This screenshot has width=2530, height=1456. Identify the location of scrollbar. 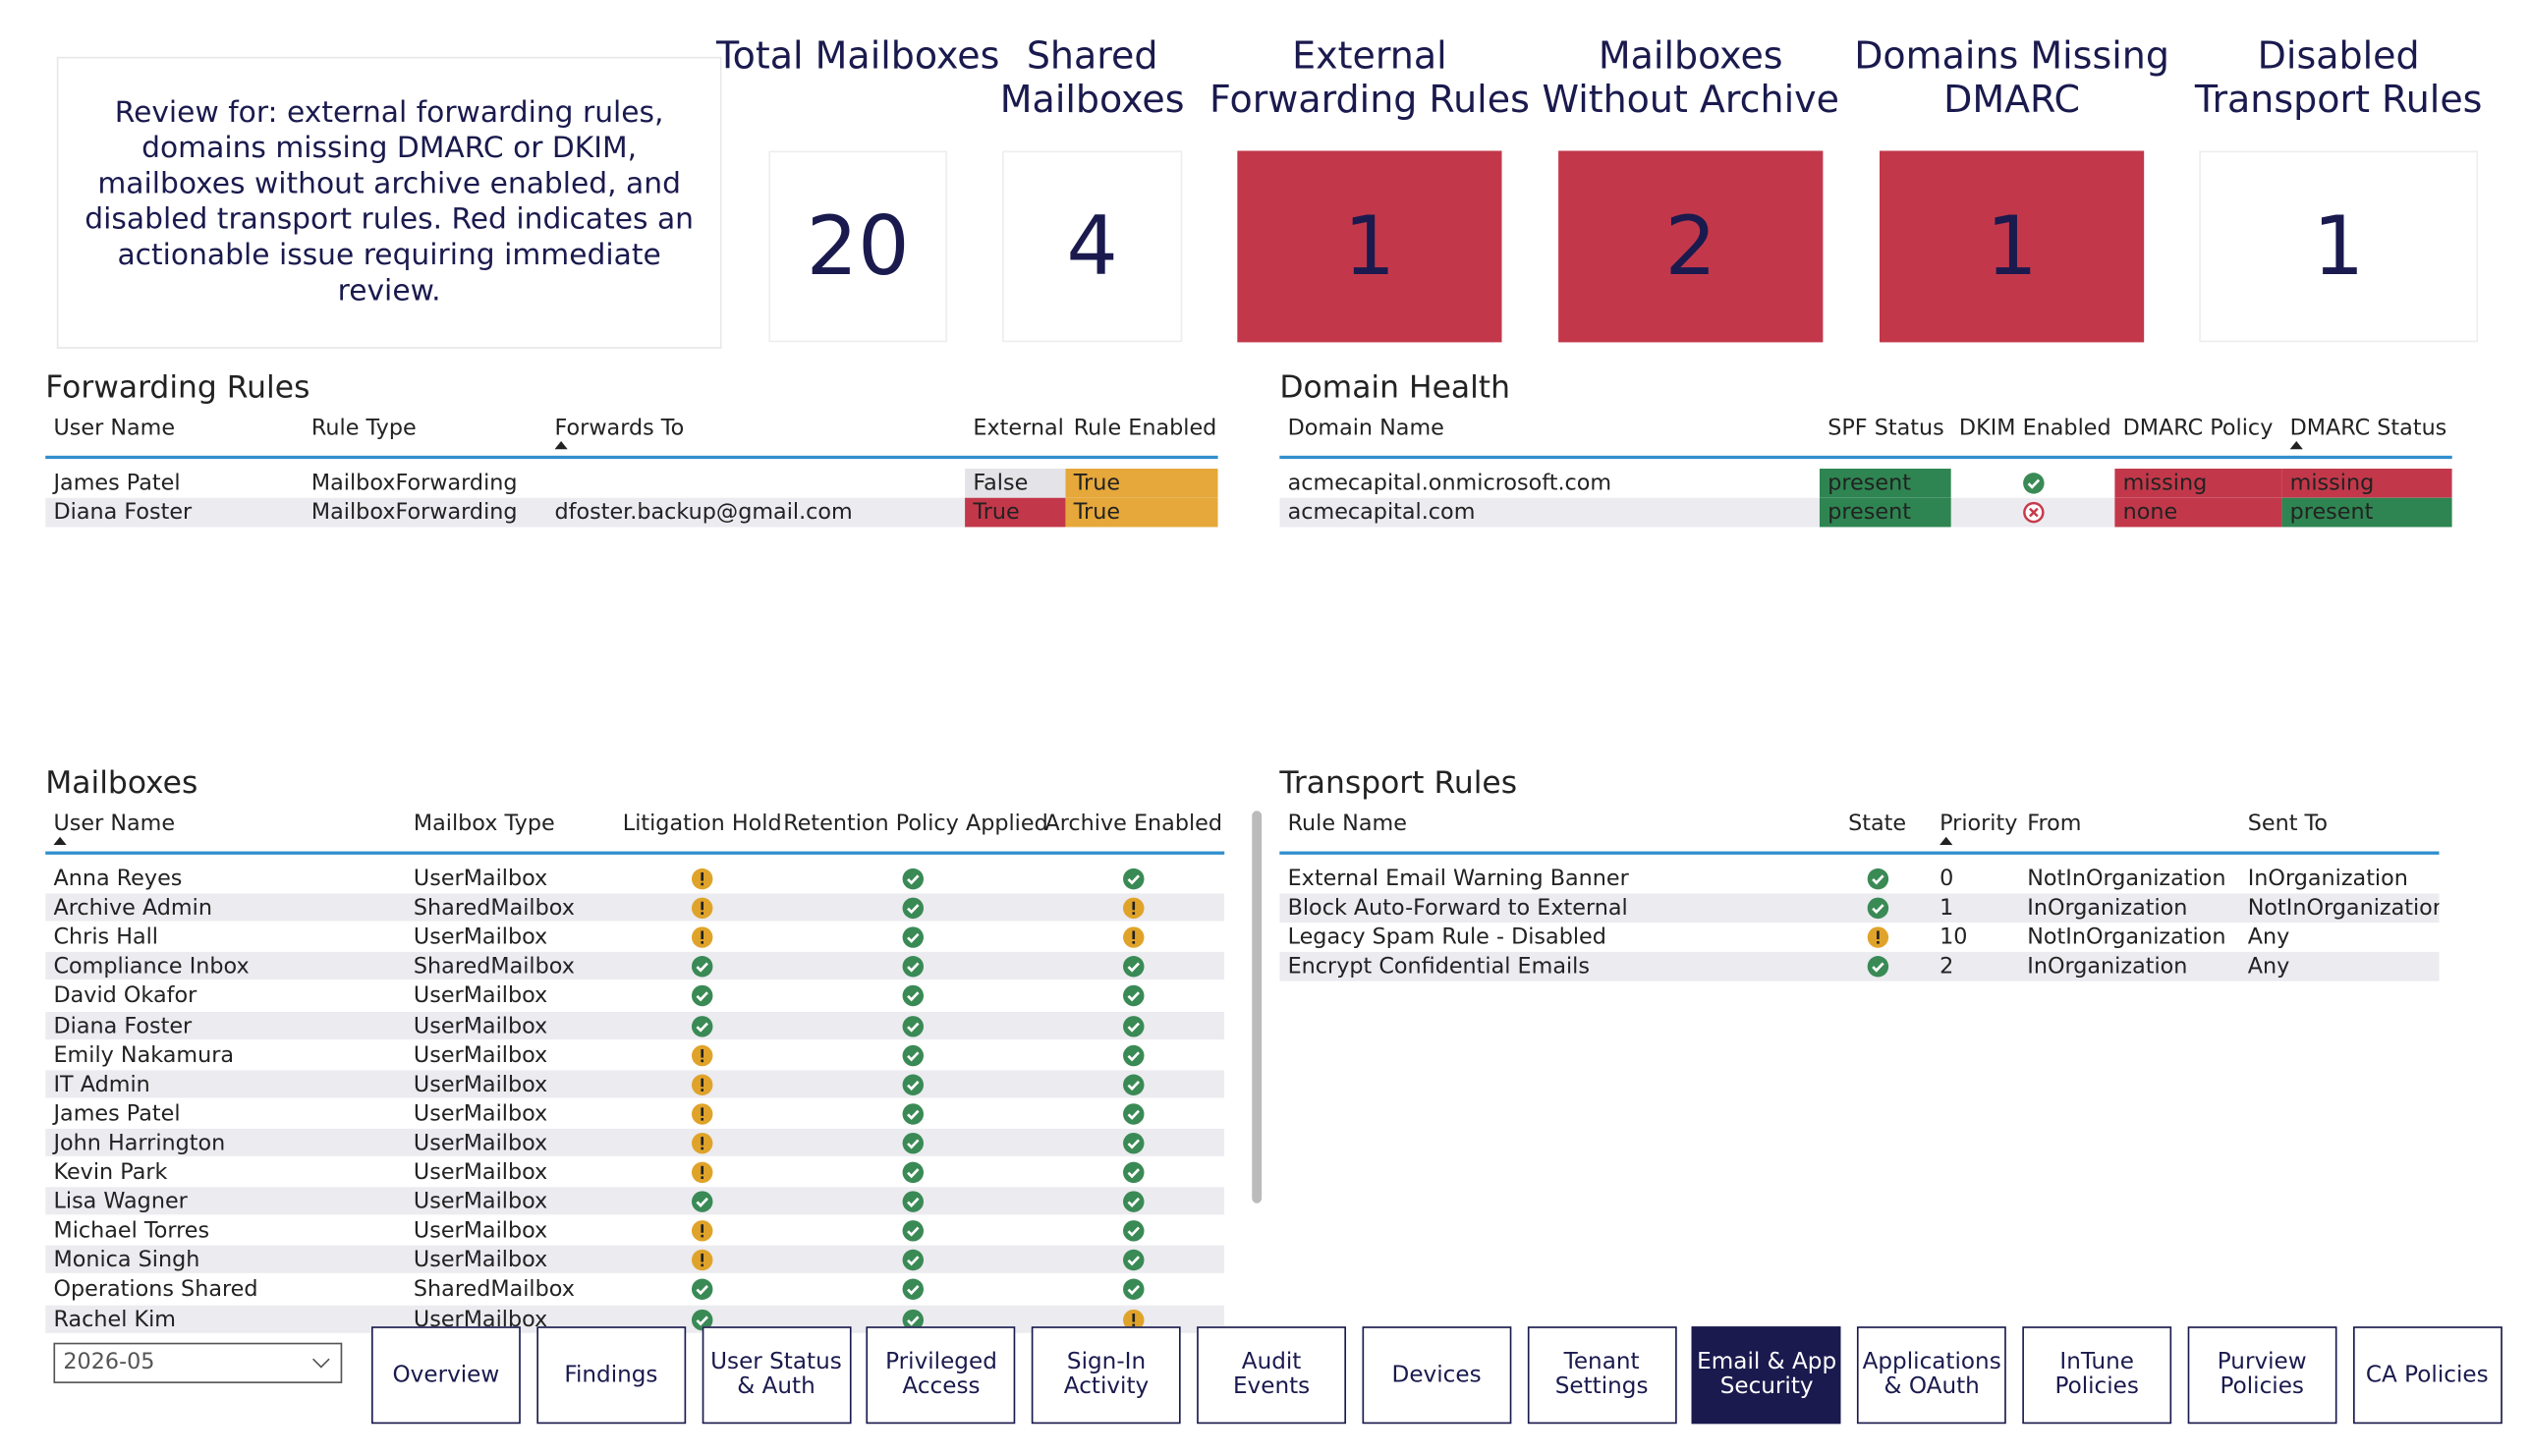
(1257, 1007).